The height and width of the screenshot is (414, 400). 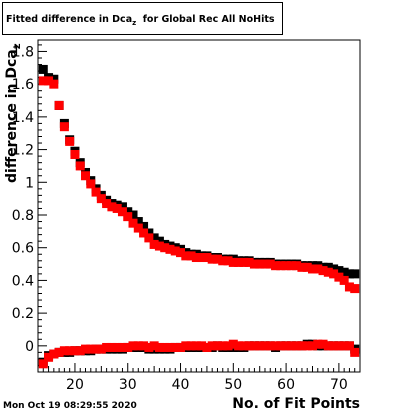 What do you see at coordinates (23, 151) in the screenshot?
I see `y-tick-label: 1.2` at bounding box center [23, 151].